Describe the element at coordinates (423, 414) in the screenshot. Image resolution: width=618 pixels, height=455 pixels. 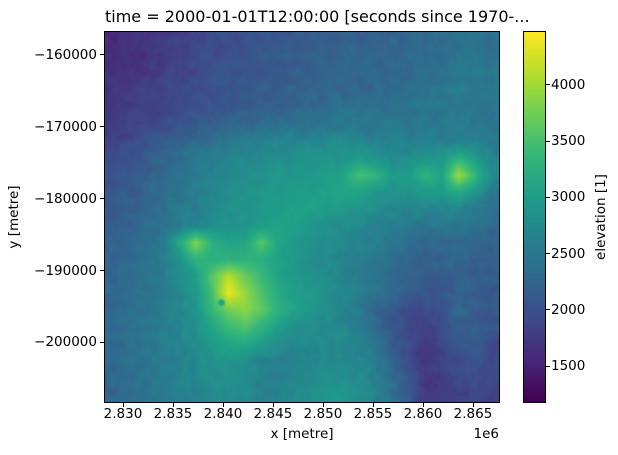
I see `x-tick-label: 2.860` at that location.